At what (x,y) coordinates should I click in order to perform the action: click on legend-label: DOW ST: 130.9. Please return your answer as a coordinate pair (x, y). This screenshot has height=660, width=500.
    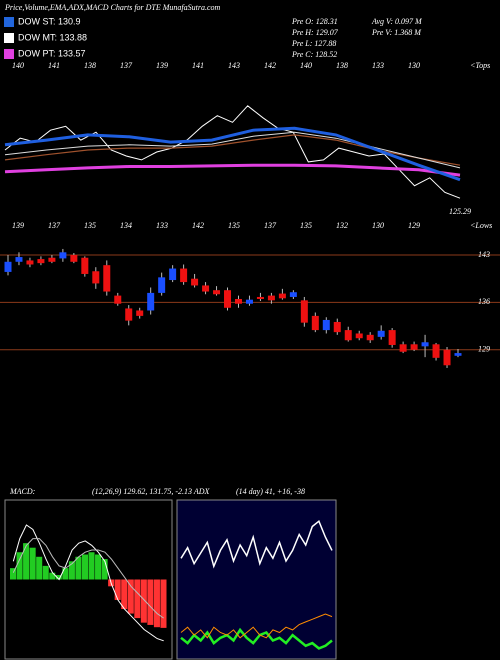
    Looking at the image, I should click on (49, 21).